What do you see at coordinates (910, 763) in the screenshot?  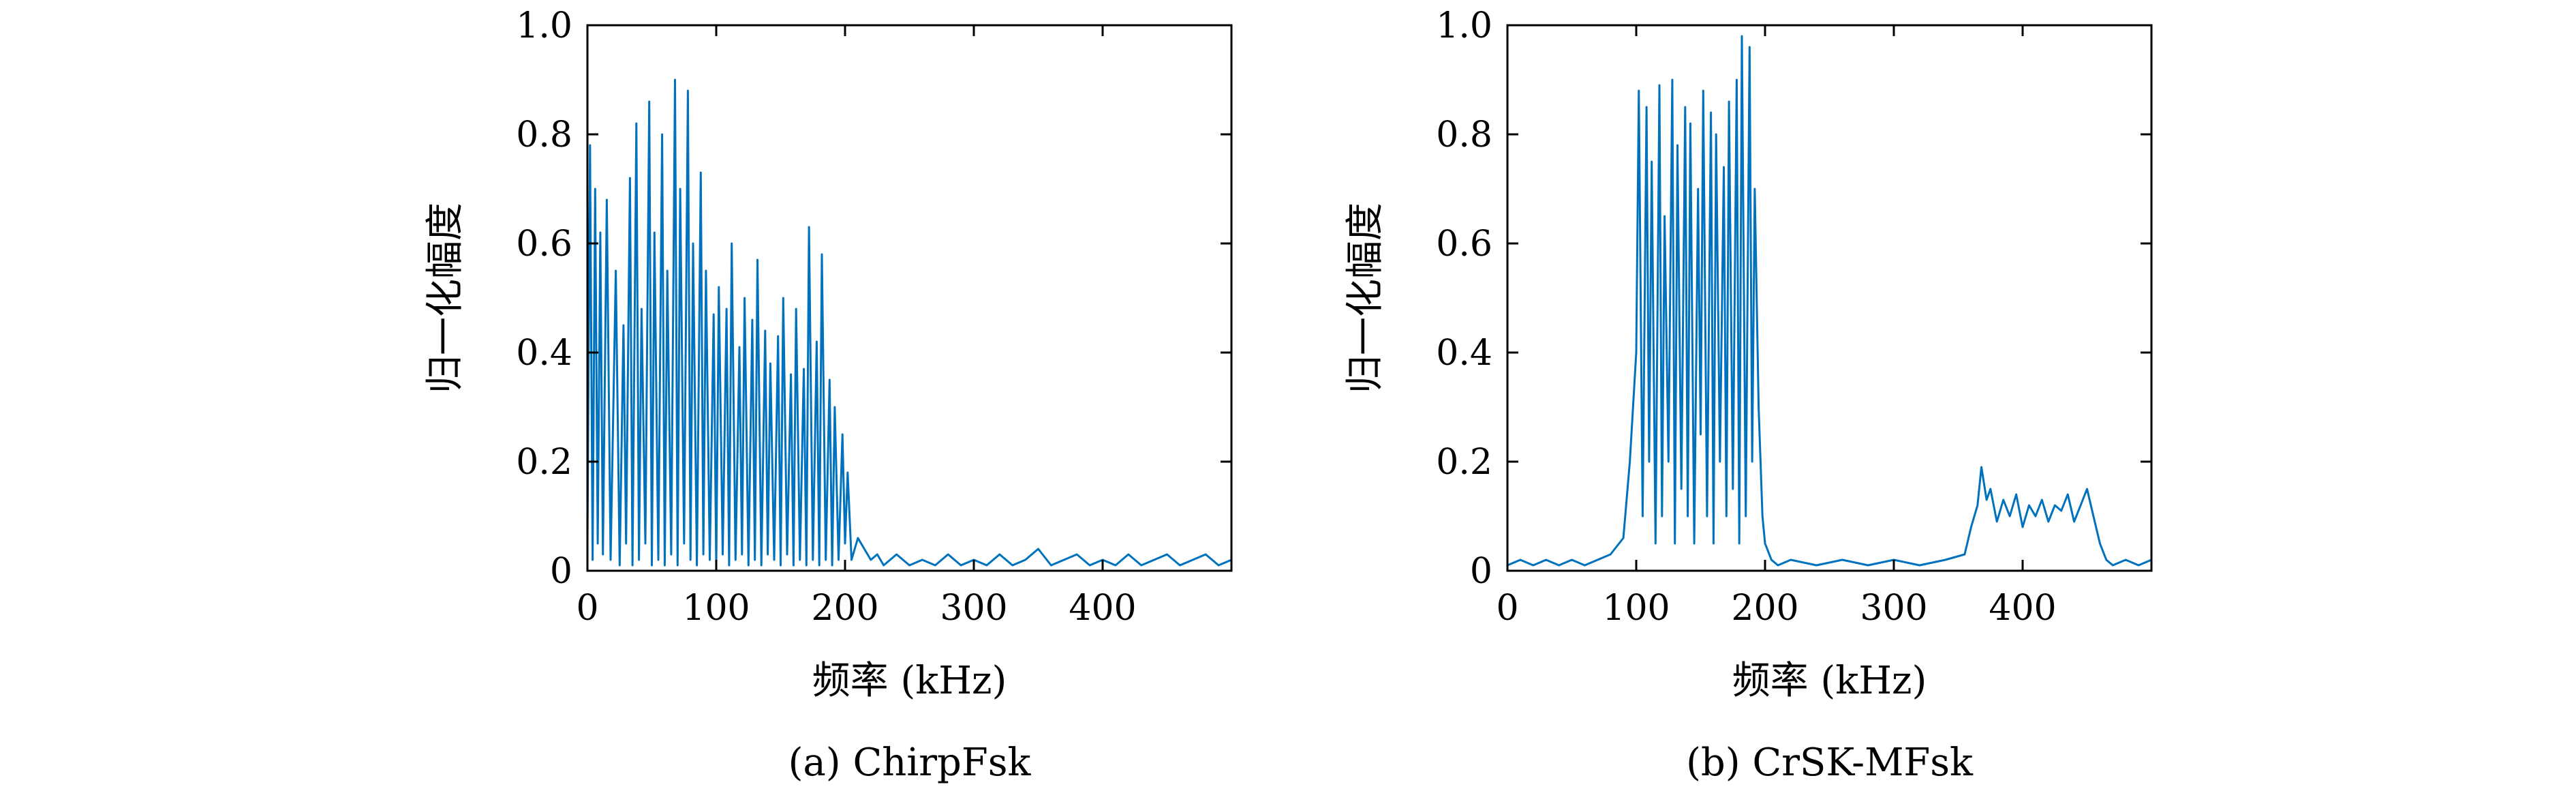 I see `chart-caption: (a) ChirpFsk` at bounding box center [910, 763].